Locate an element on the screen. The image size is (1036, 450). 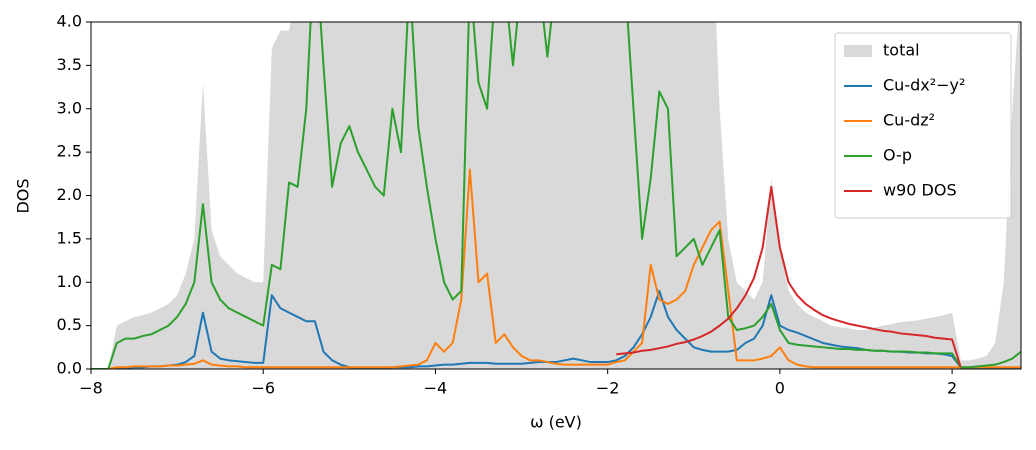
y-tick-label: 0.0 is located at coordinates (69, 368).